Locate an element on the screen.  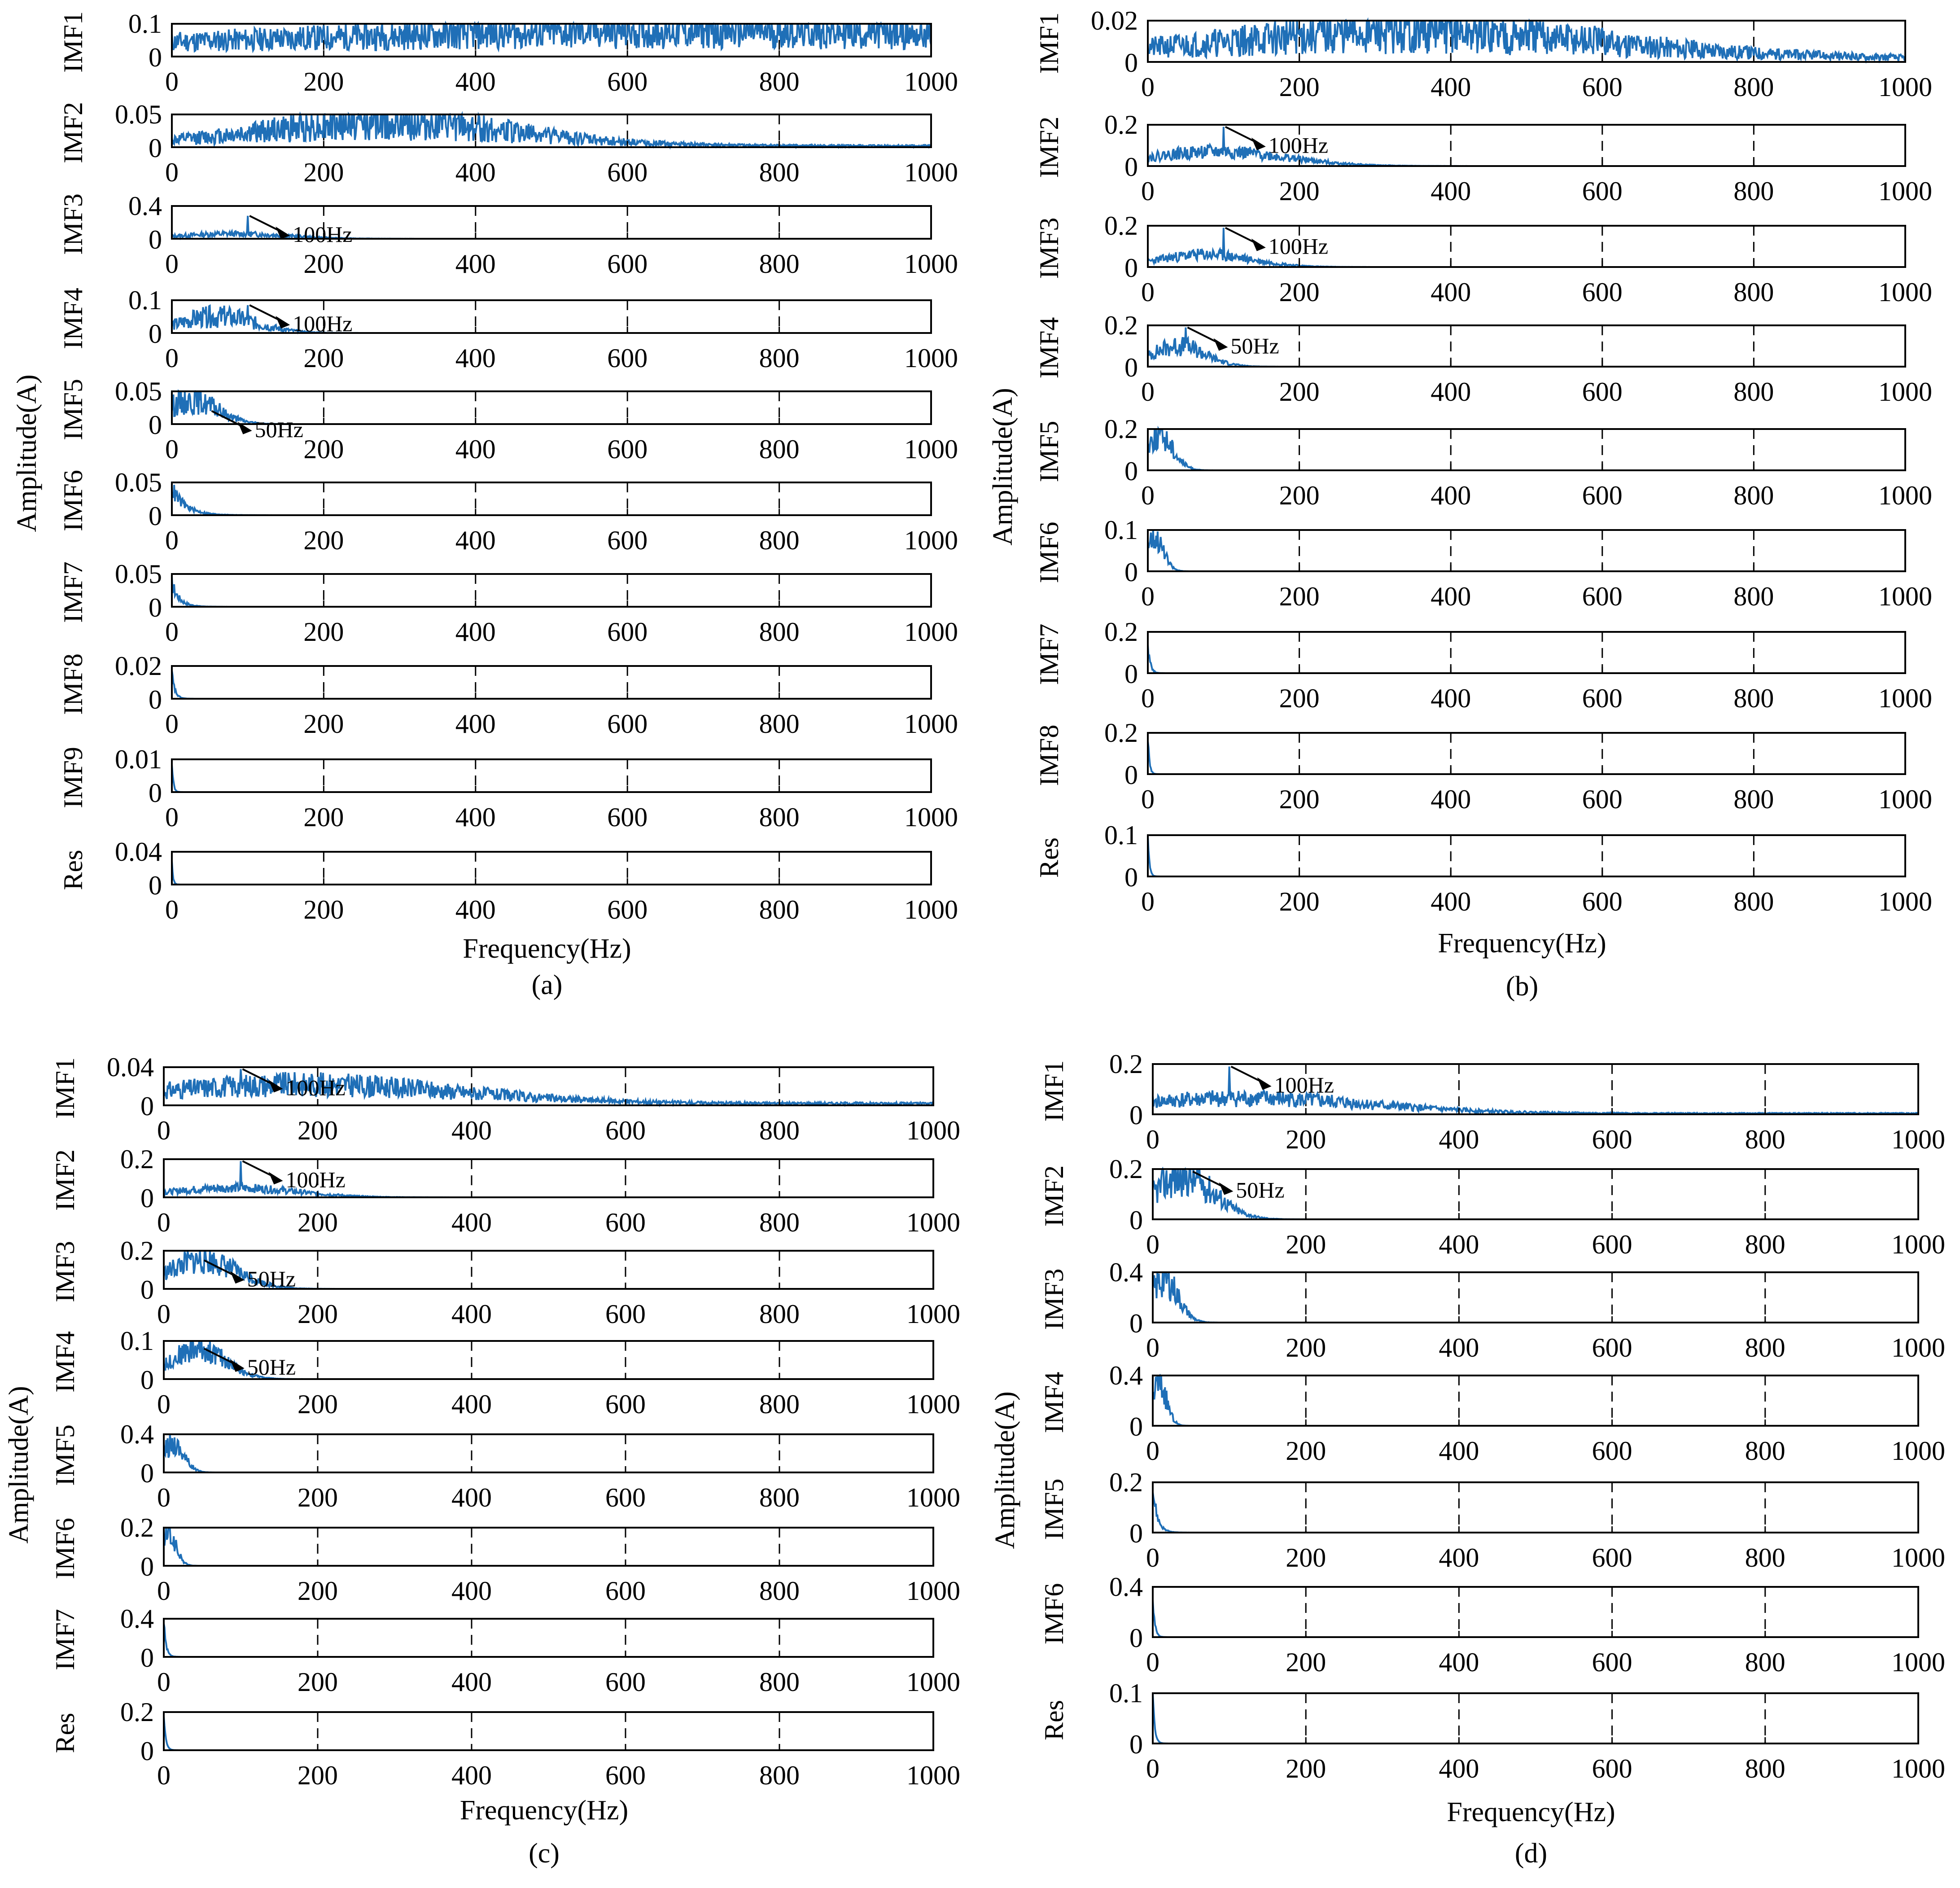
subplot-imf5: 0 200 400 600 800 1000 0.4 0 IMF5 is located at coordinates (505, 1465).